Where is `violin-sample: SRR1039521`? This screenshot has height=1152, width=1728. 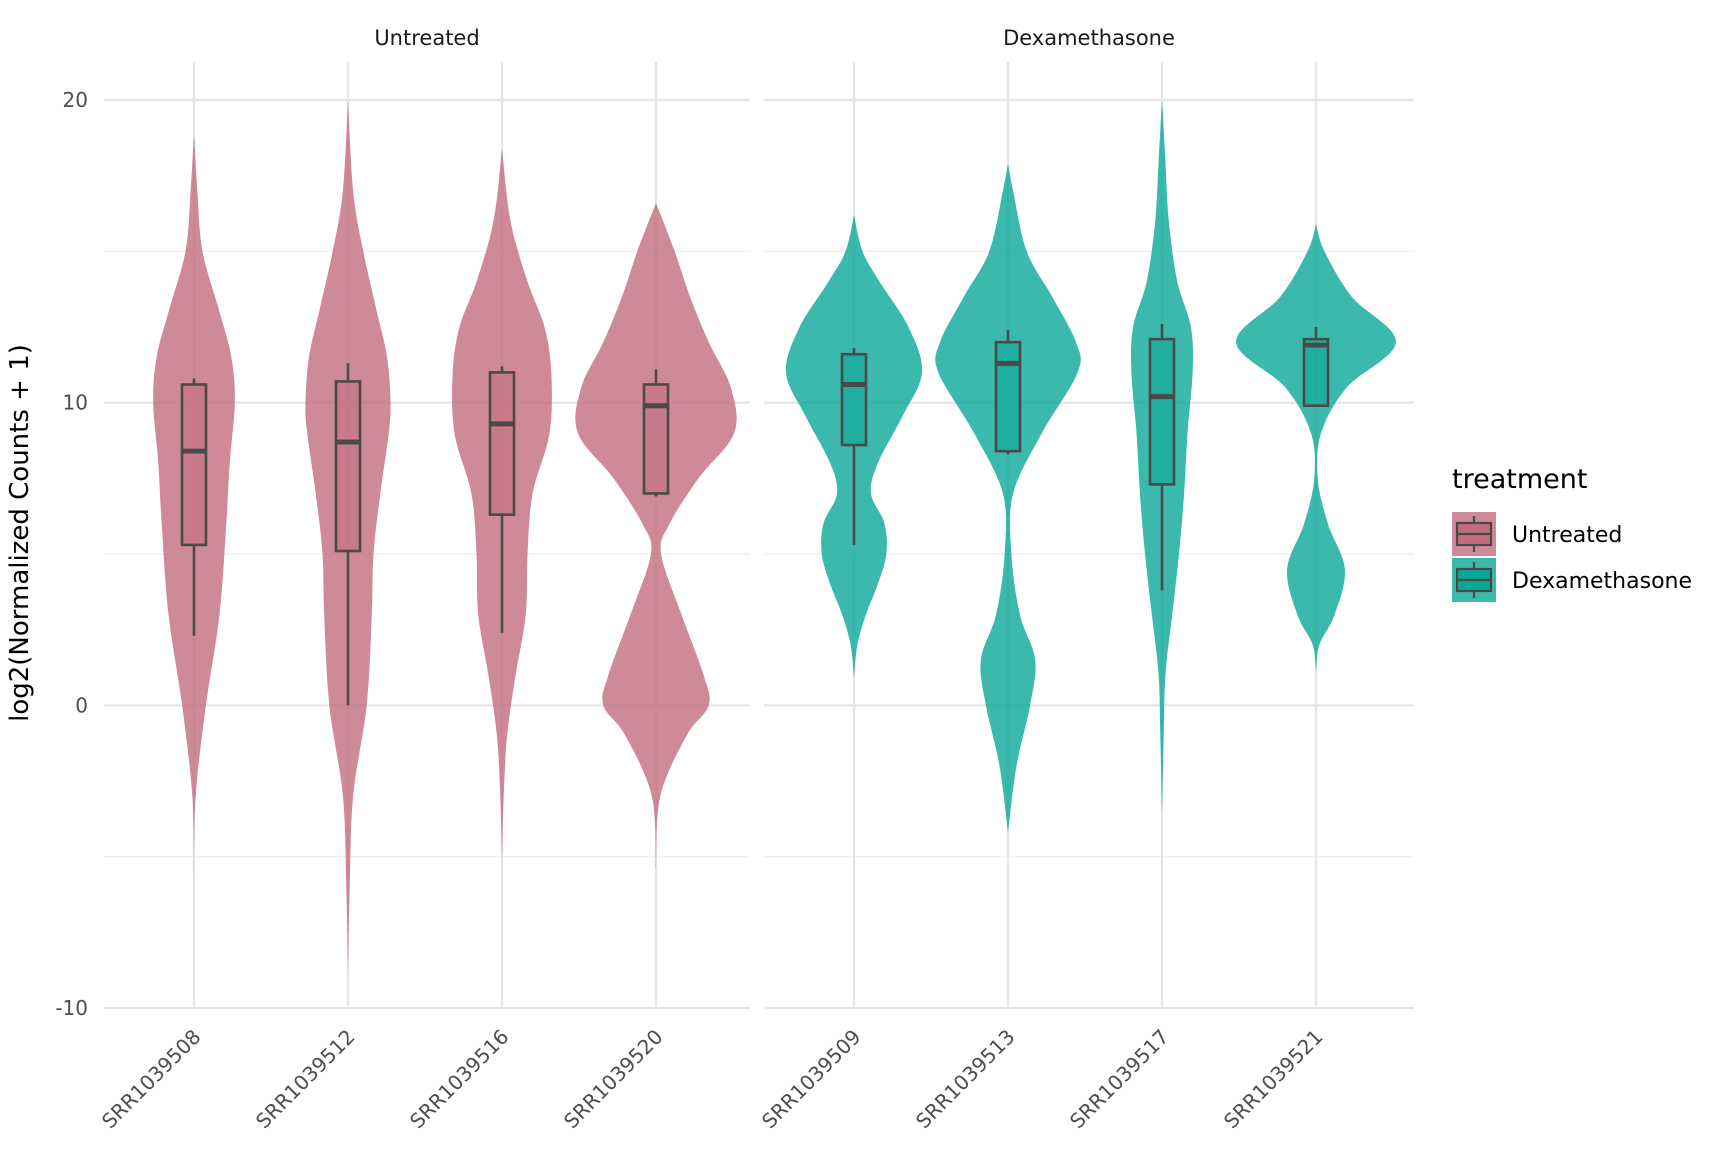 violin-sample: SRR1039521 is located at coordinates (1307, 678).